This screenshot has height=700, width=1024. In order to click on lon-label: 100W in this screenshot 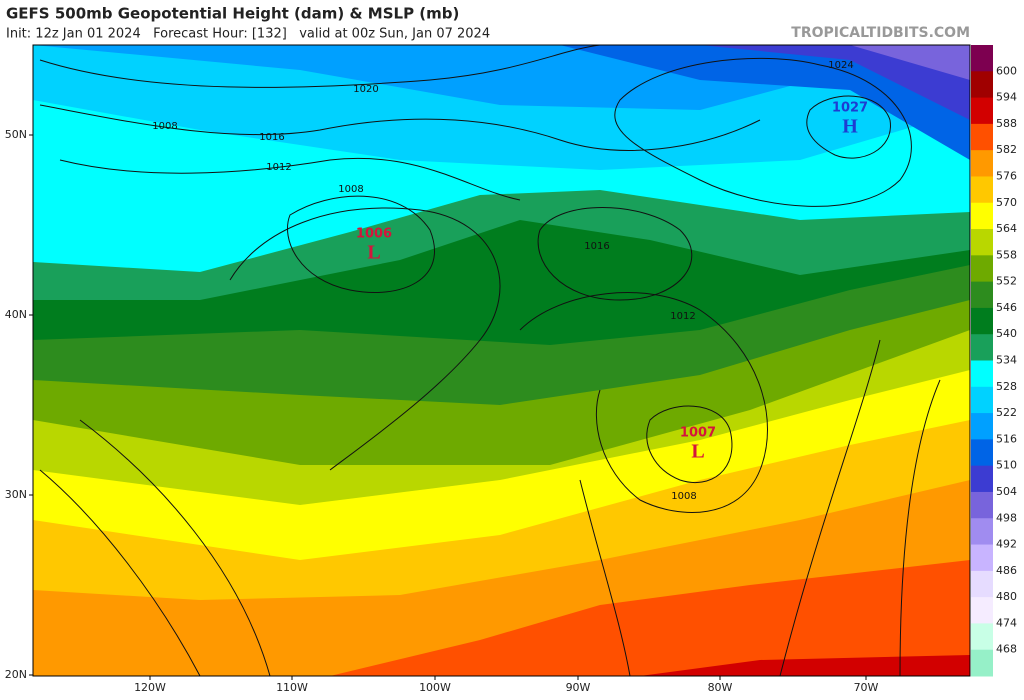, I will do `click(435, 687)`.